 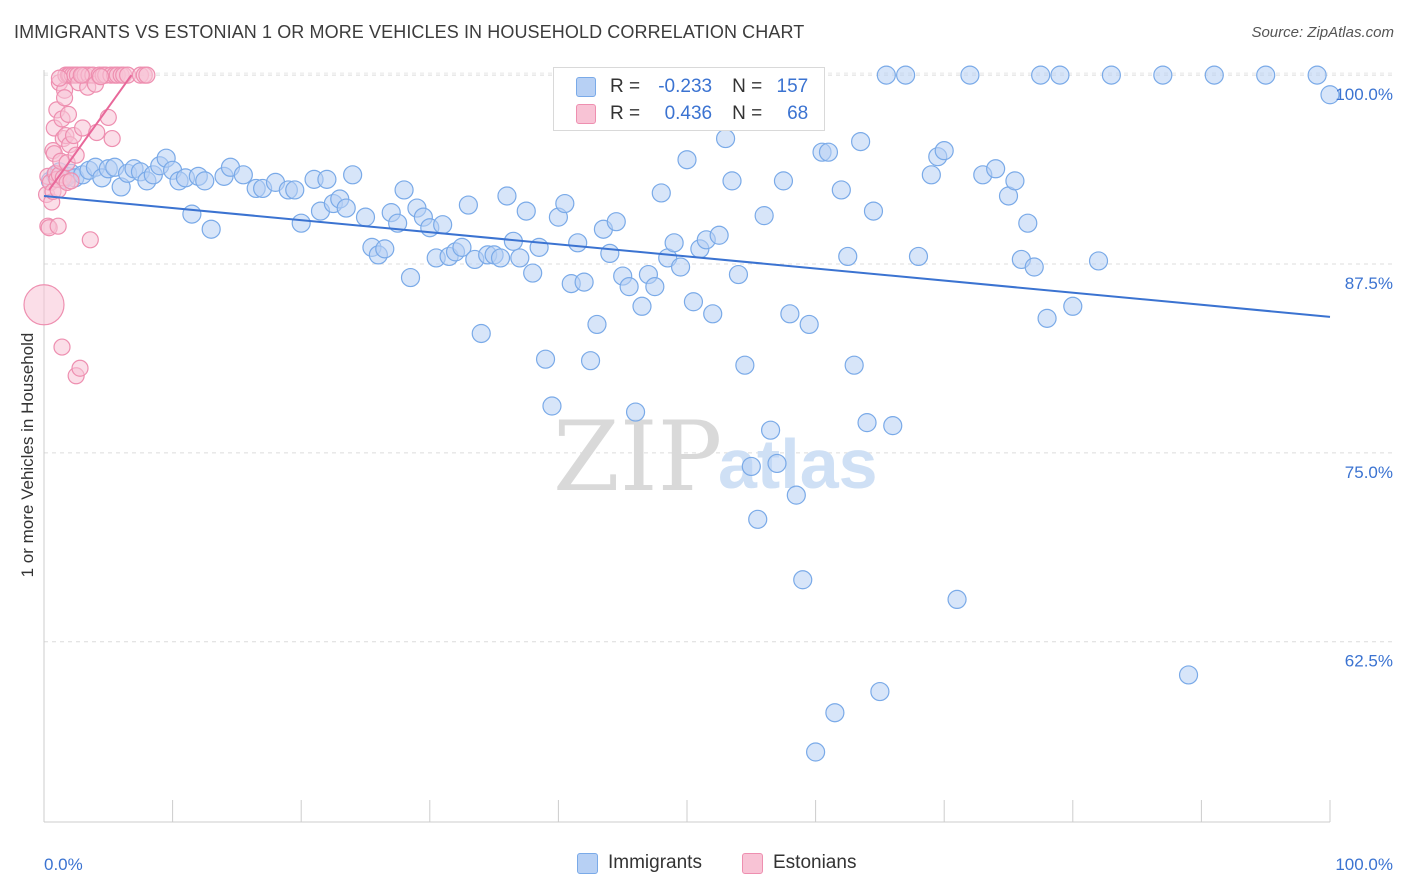 I want to click on y-tick-label: 87.5%, so click(x=1369, y=283).